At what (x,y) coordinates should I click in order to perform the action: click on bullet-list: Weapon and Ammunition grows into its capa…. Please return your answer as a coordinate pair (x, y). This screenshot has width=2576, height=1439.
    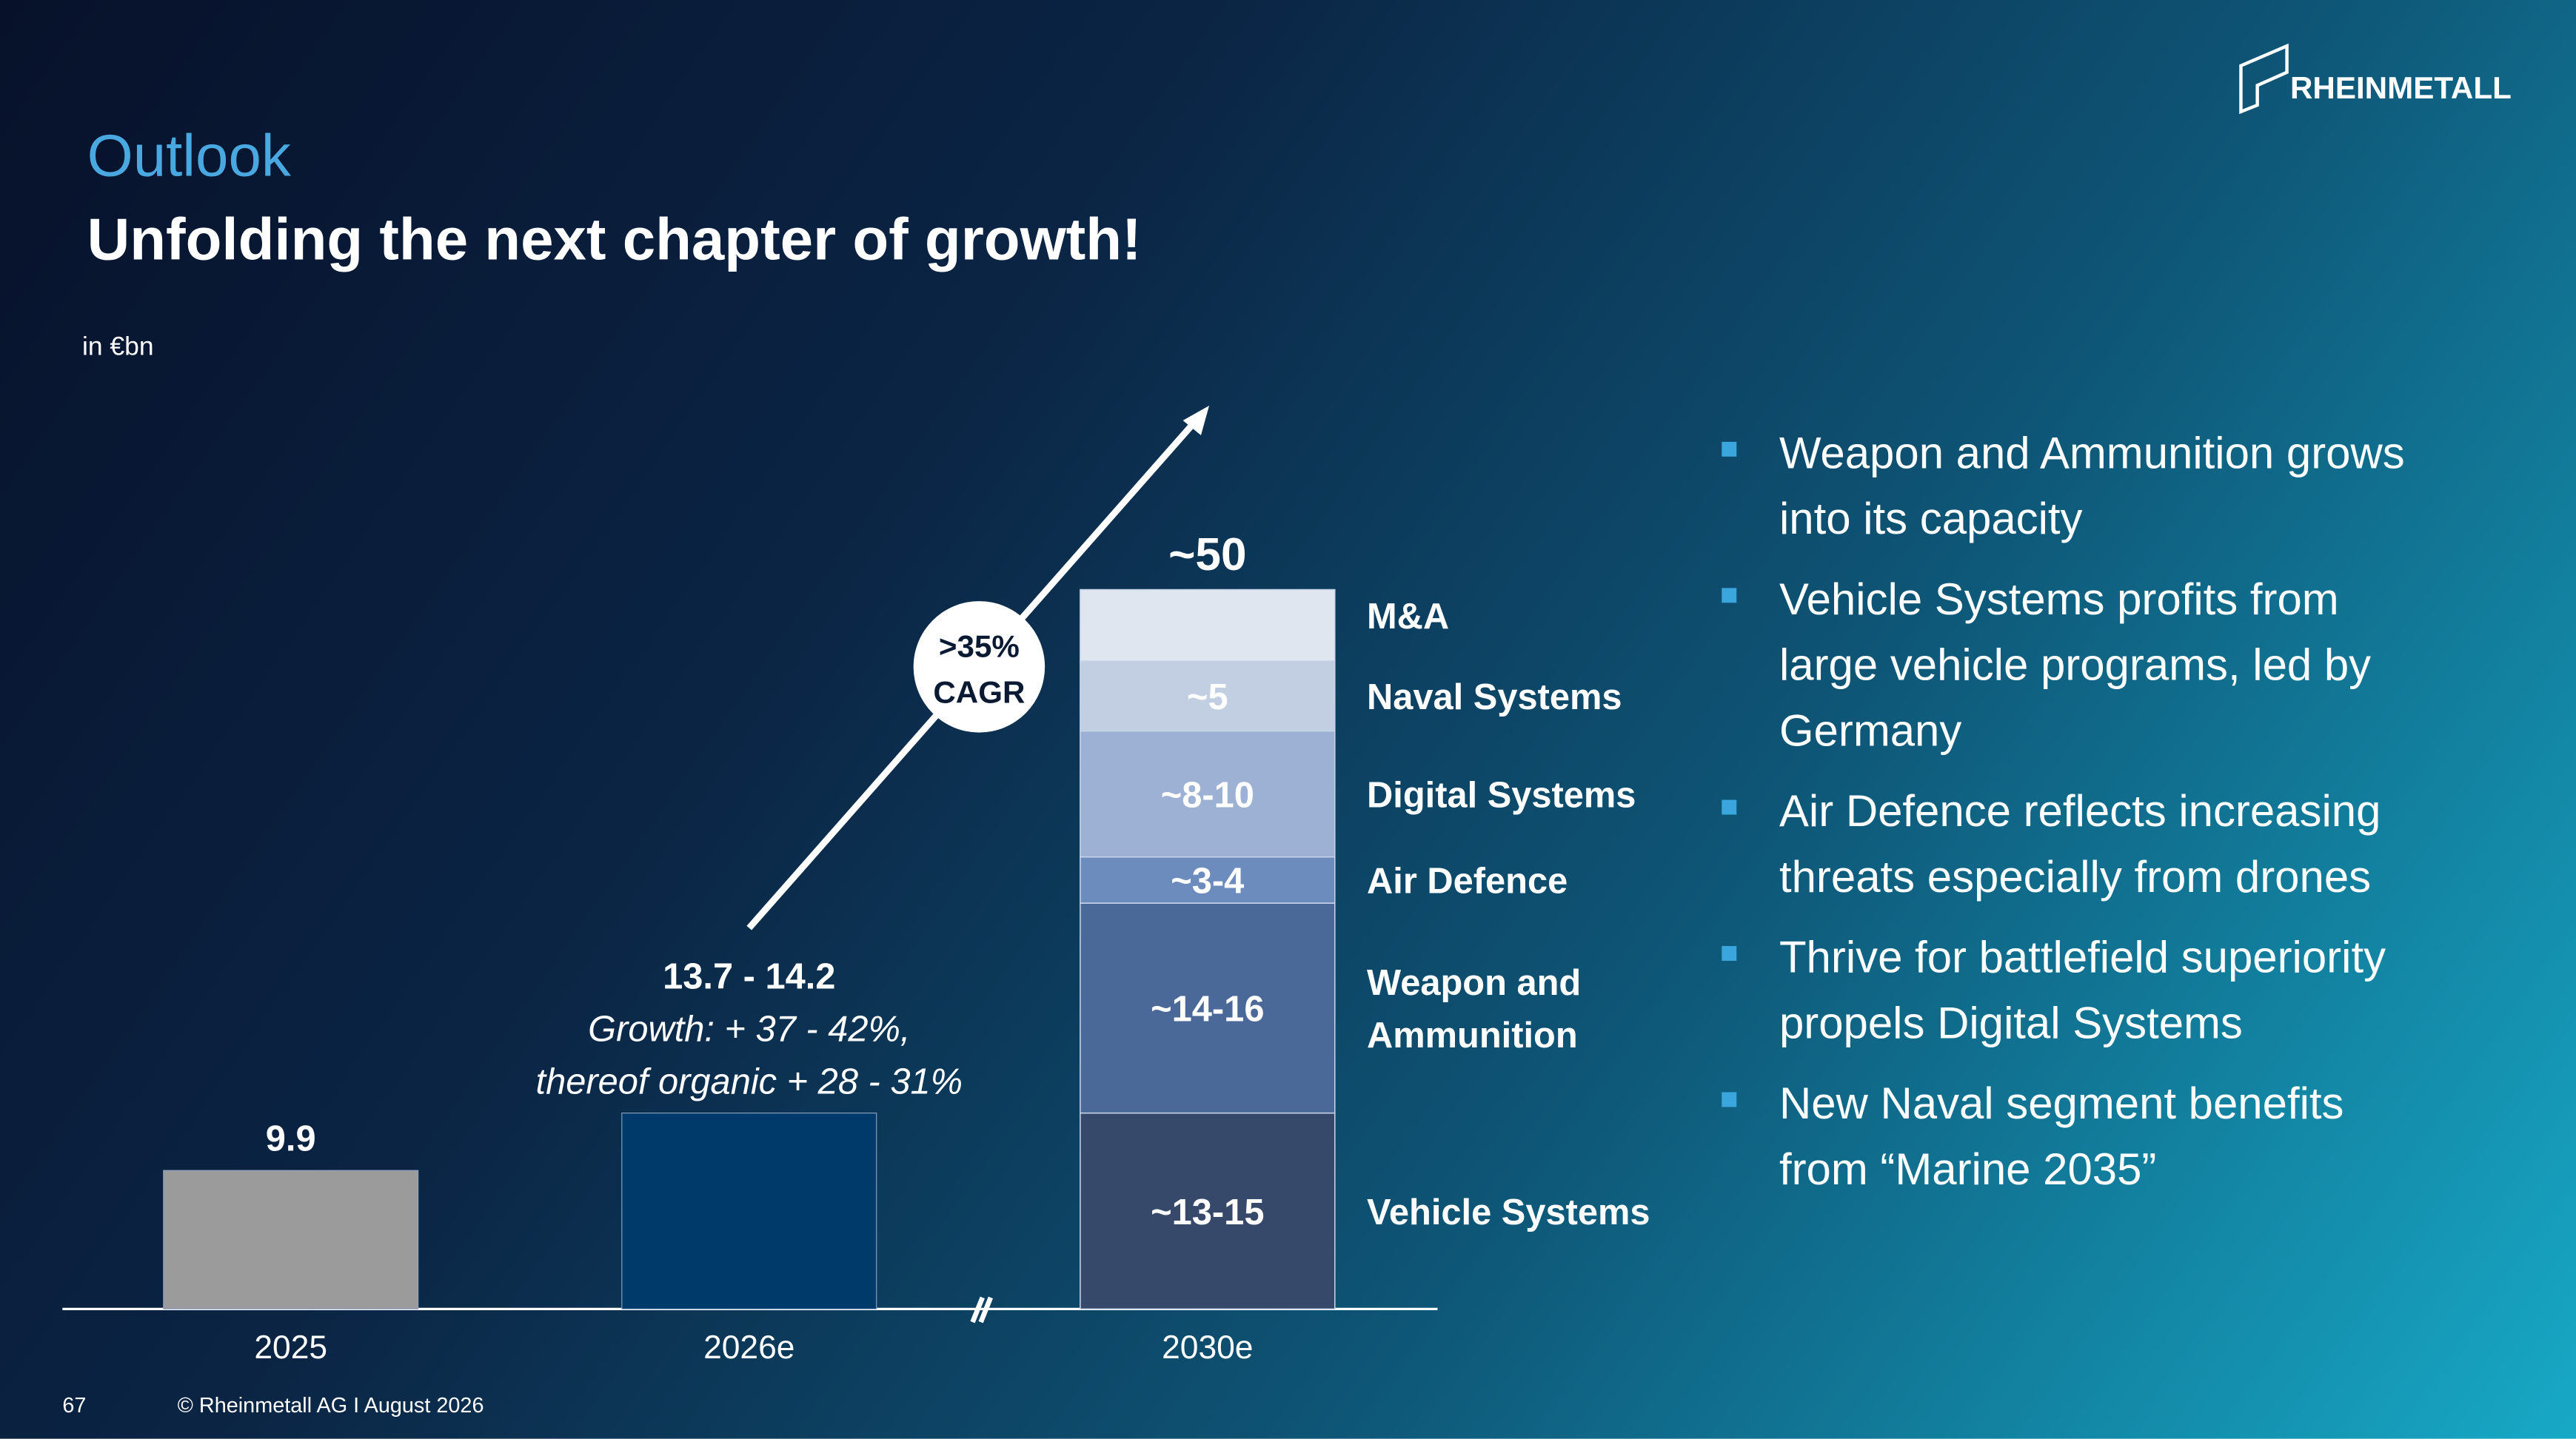
    Looking at the image, I should click on (2062, 818).